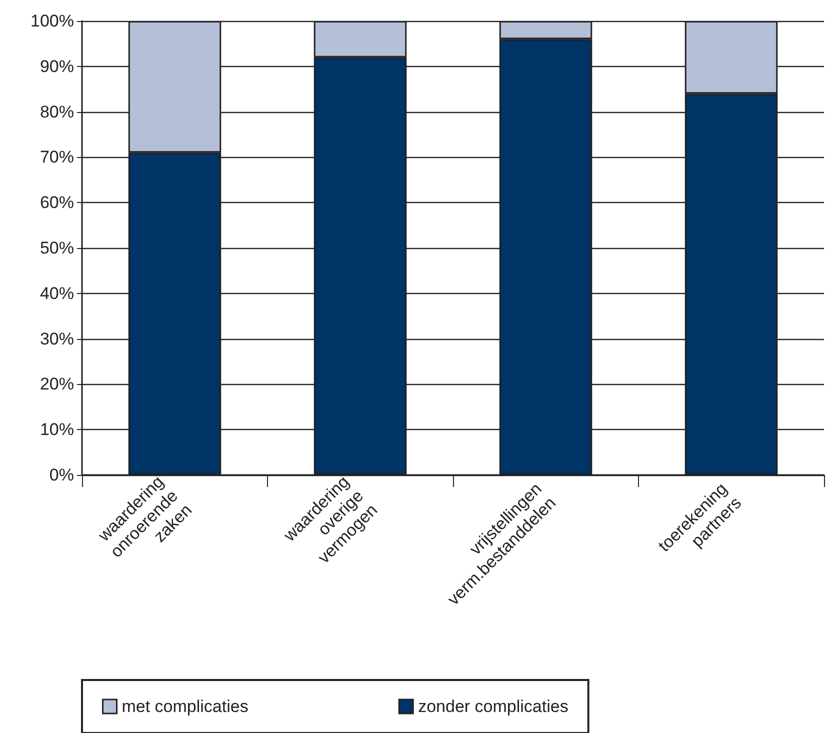  Describe the element at coordinates (57, 112) in the screenshot. I see `y-tick-label: 80%` at that location.